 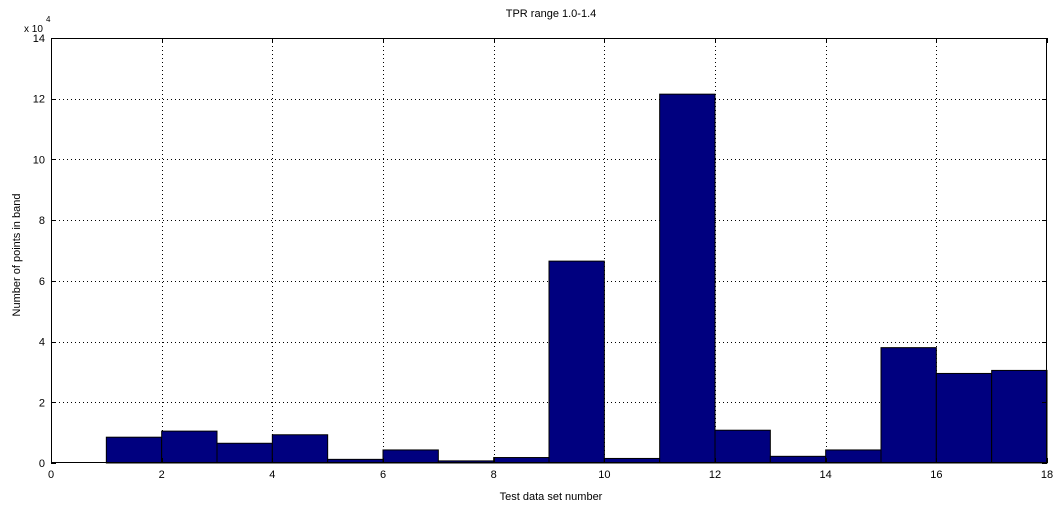 What do you see at coordinates (48, 19) in the screenshot?
I see `y-axis-exponent-power: 4` at bounding box center [48, 19].